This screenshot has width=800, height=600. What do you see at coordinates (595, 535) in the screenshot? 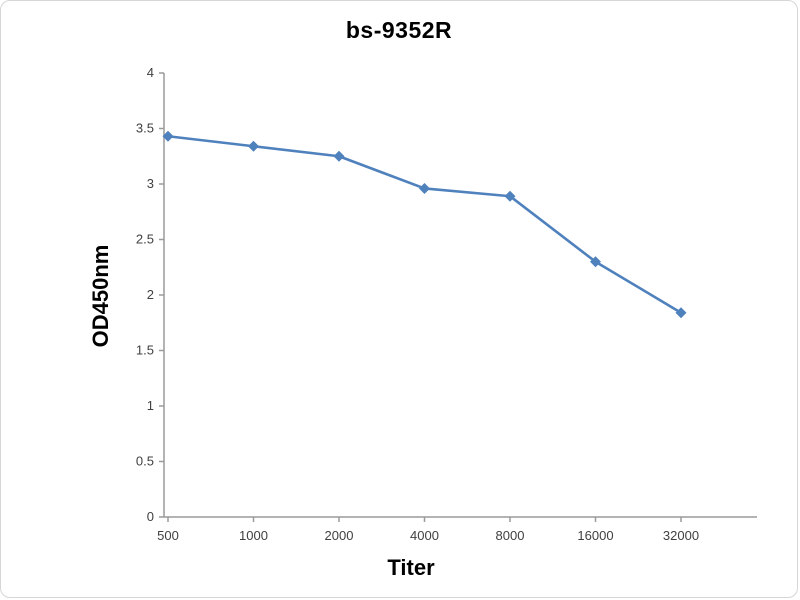
I see `x-tick-label: 16000` at bounding box center [595, 535].